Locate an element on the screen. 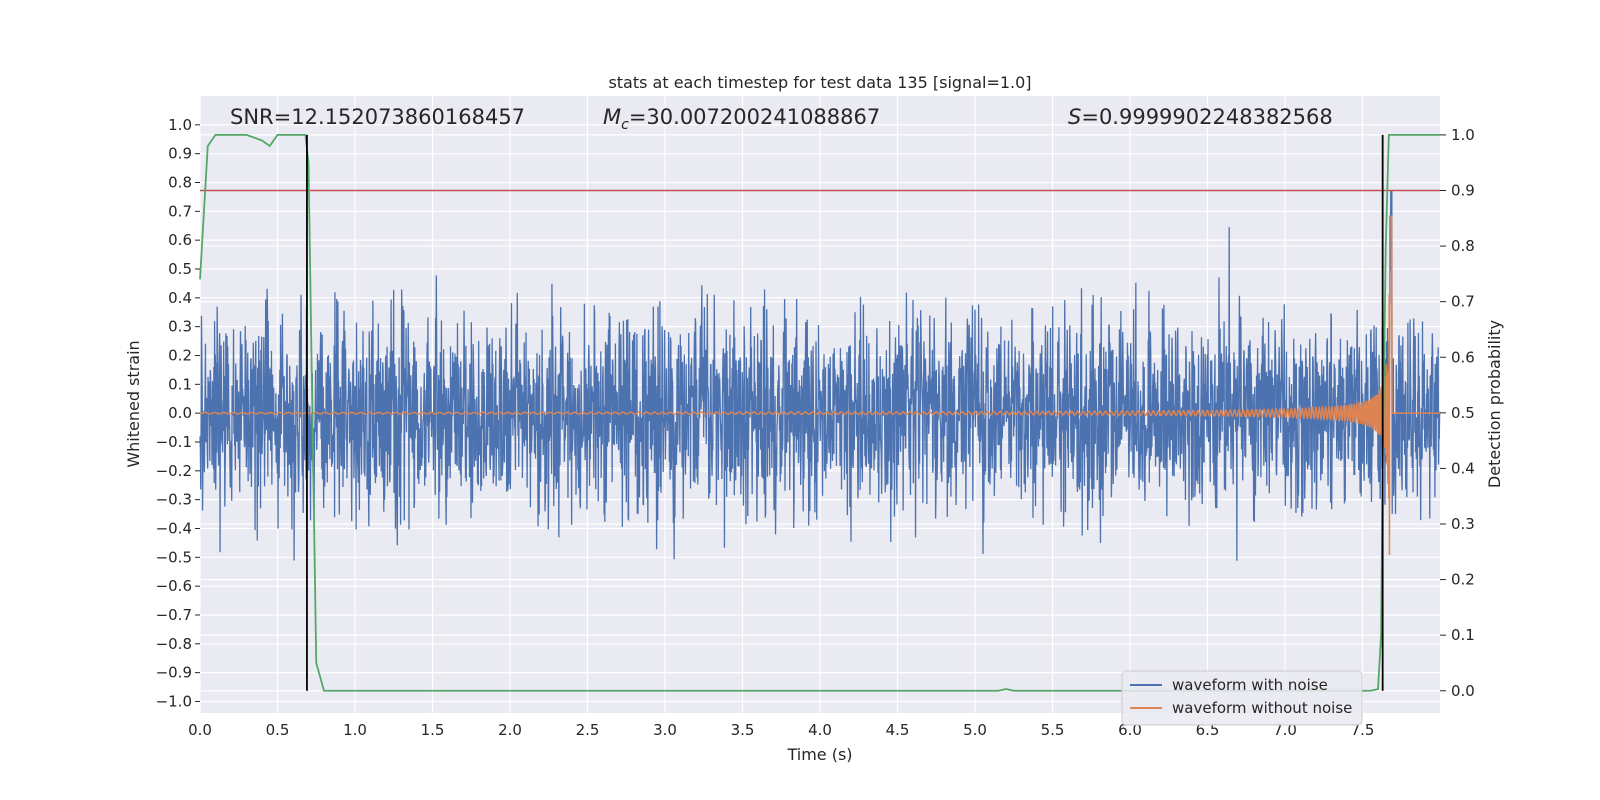  y2-axis-label: Detection probability is located at coordinates (1494, 404).